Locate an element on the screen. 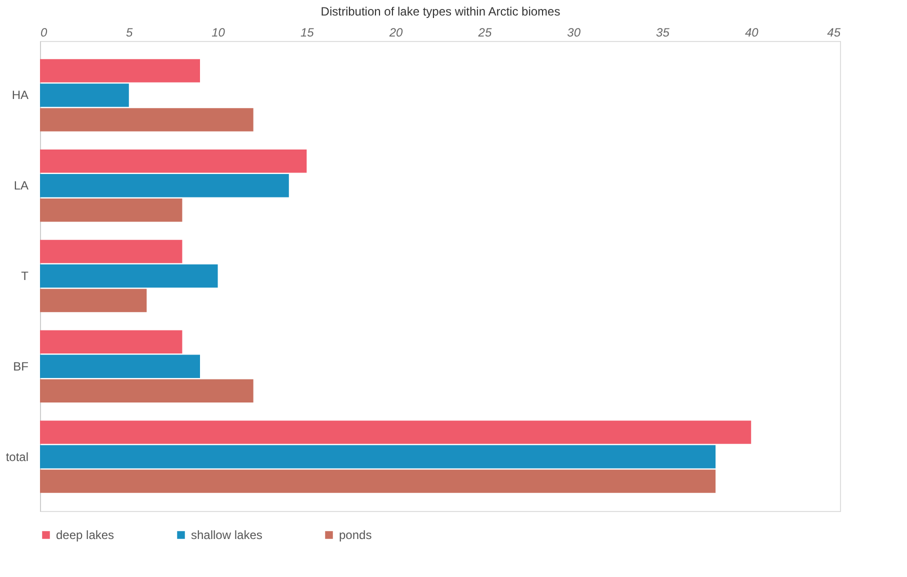 The image size is (907, 577). y-tick-label: total is located at coordinates (17, 457).